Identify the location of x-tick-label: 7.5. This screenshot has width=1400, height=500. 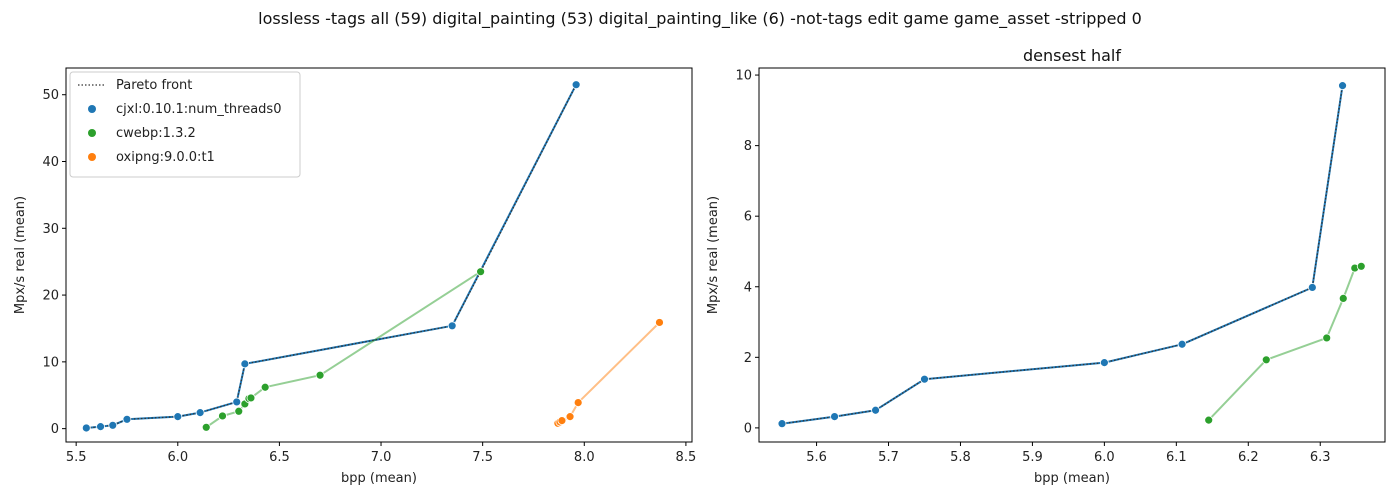
(482, 457).